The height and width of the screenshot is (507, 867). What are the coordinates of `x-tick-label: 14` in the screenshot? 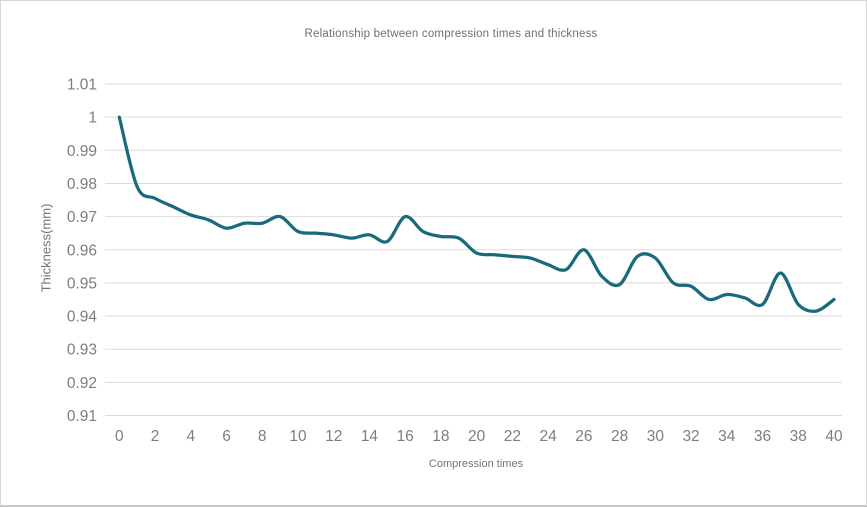 It's located at (370, 436).